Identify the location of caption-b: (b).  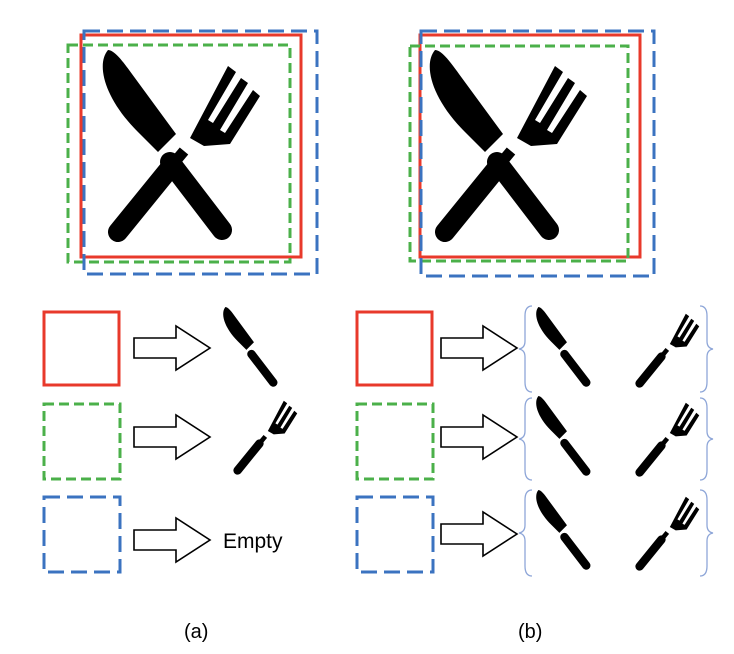
(530, 632).